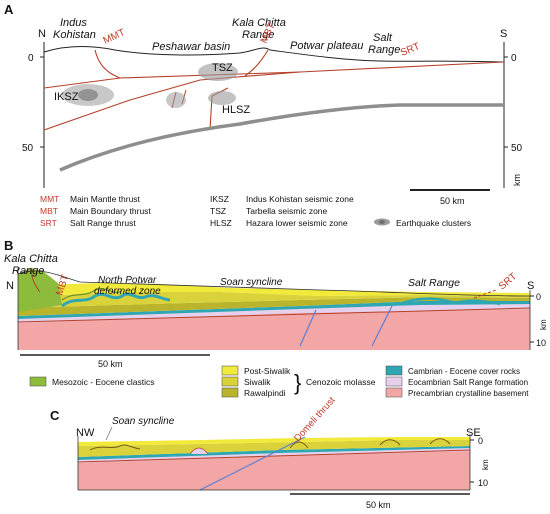  Describe the element at coordinates (110, 364) in the screenshot. I see `scale-label-b: 50 km` at that location.